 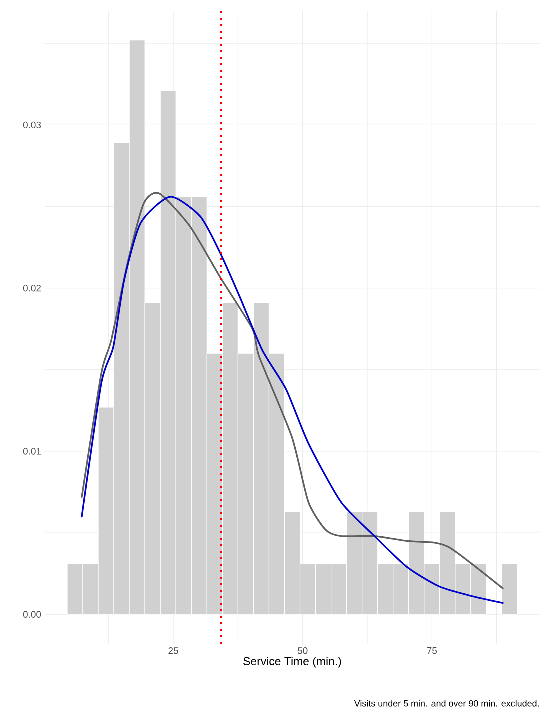 What do you see at coordinates (173, 651) in the screenshot?
I see `x-tick-label: 25` at bounding box center [173, 651].